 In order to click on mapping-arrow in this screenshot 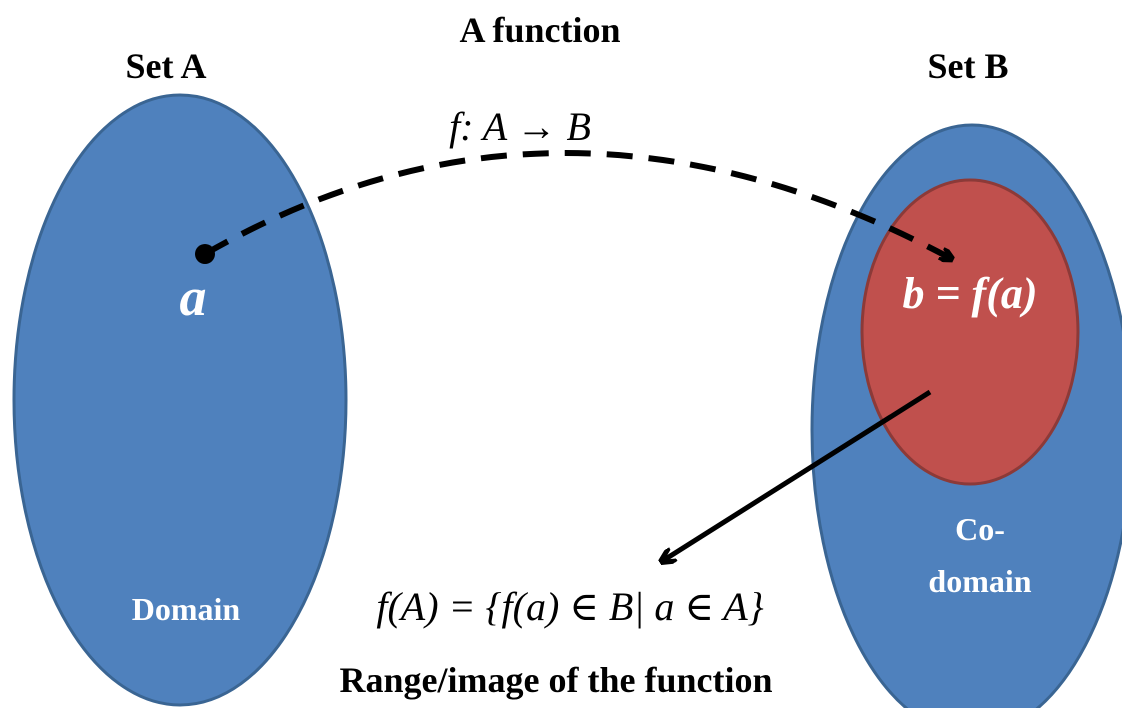, I will do `click(576, 204)`.